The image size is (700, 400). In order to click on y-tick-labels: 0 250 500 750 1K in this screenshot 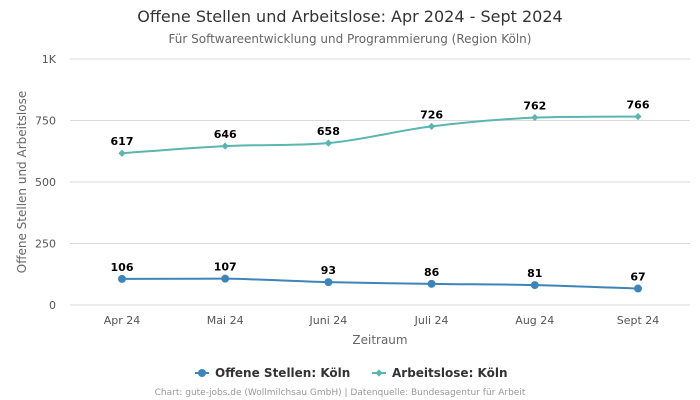, I will do `click(46, 182)`.